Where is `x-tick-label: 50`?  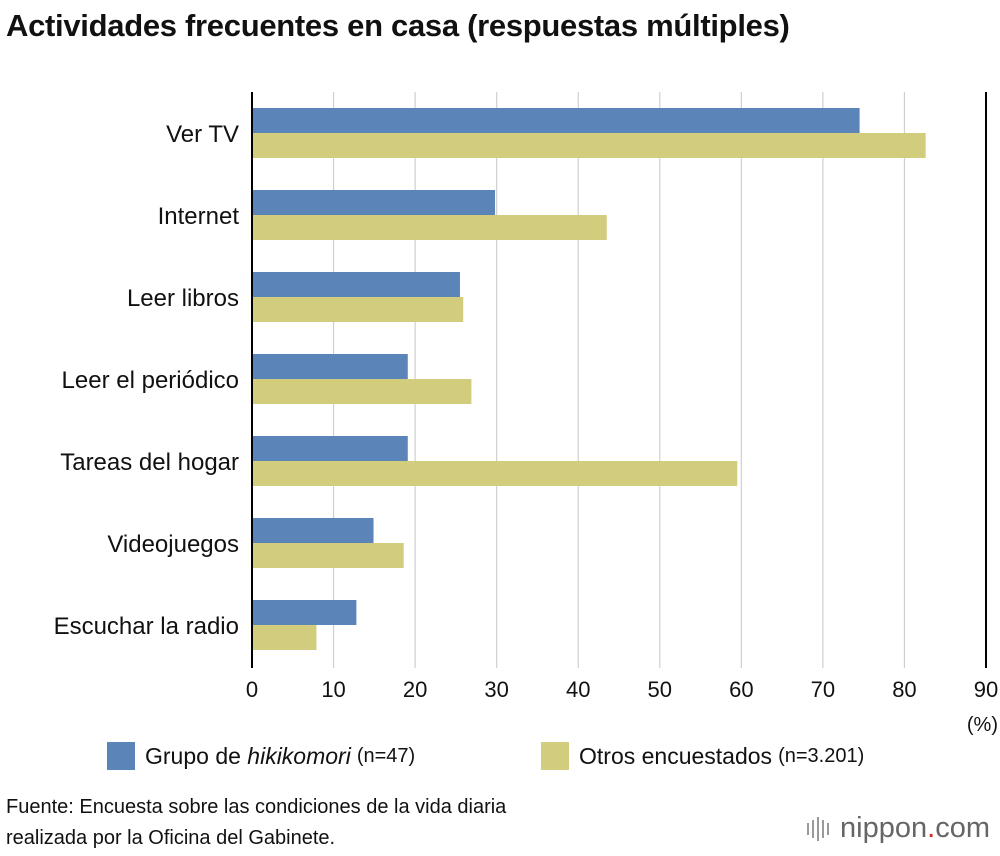
x-tick-label: 50 is located at coordinates (660, 689).